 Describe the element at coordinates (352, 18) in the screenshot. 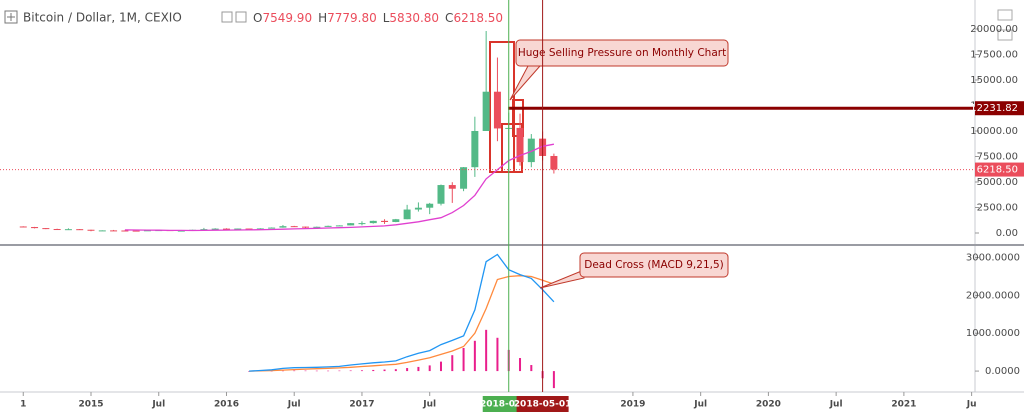

I see `ohlc-value: 7779.80` at that location.